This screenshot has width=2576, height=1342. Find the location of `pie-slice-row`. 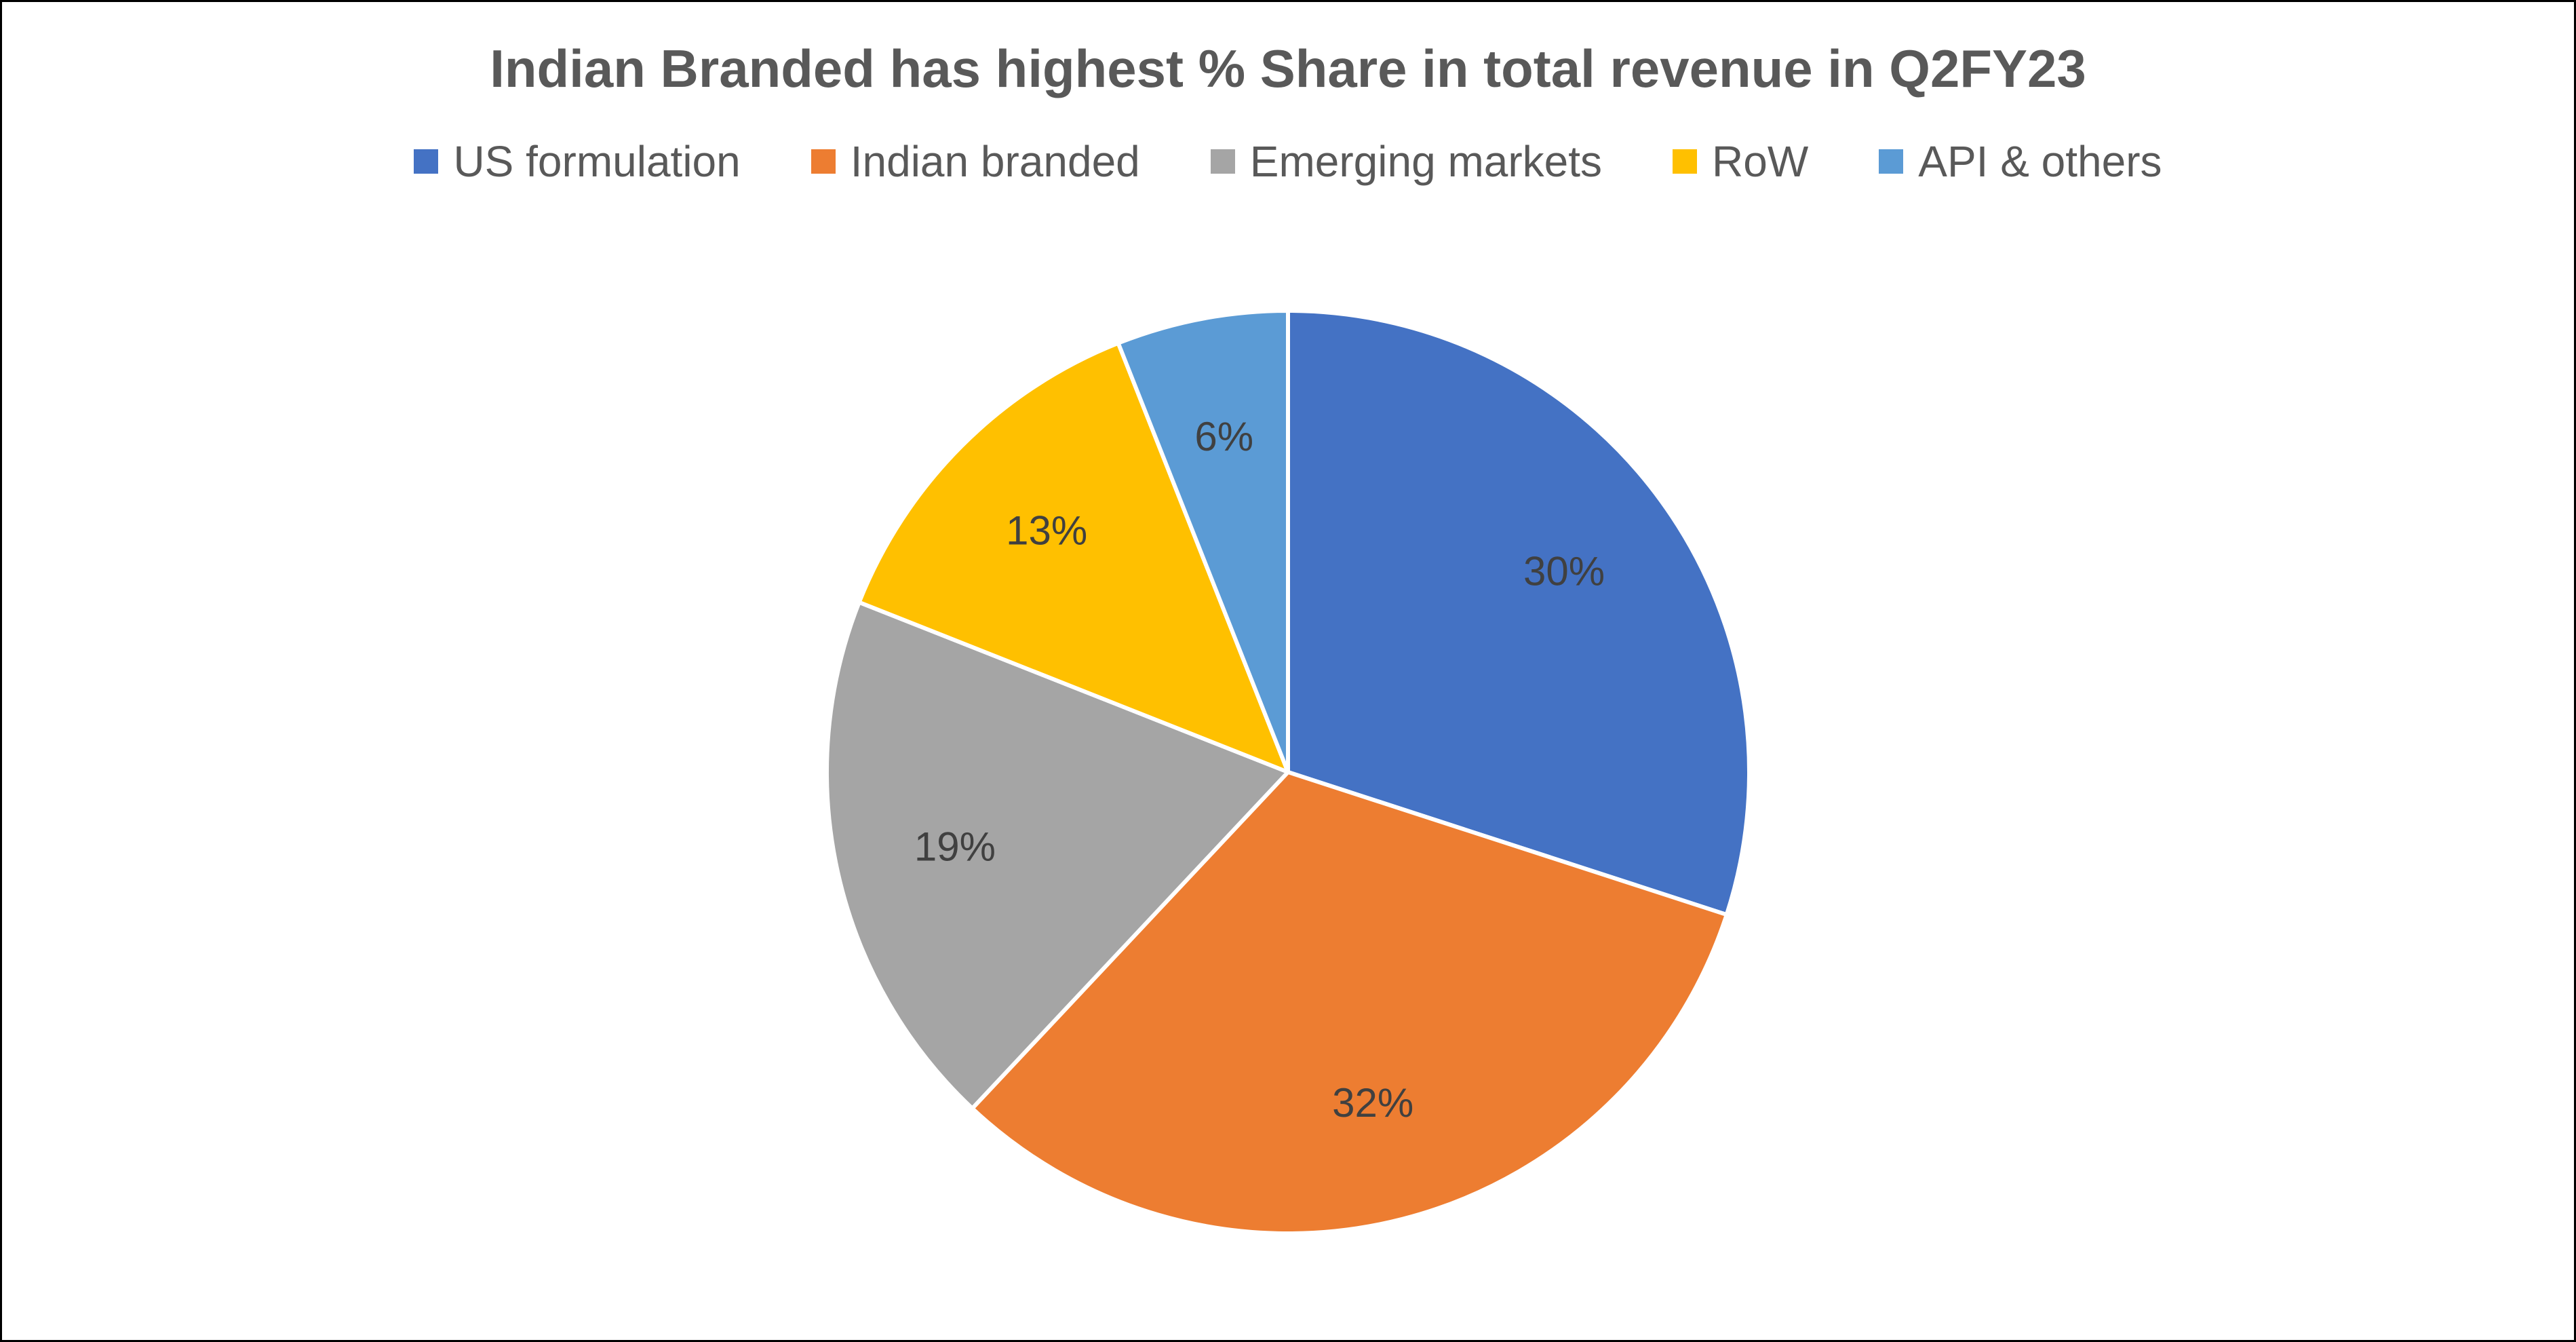

pie-slice-row is located at coordinates (1073, 558).